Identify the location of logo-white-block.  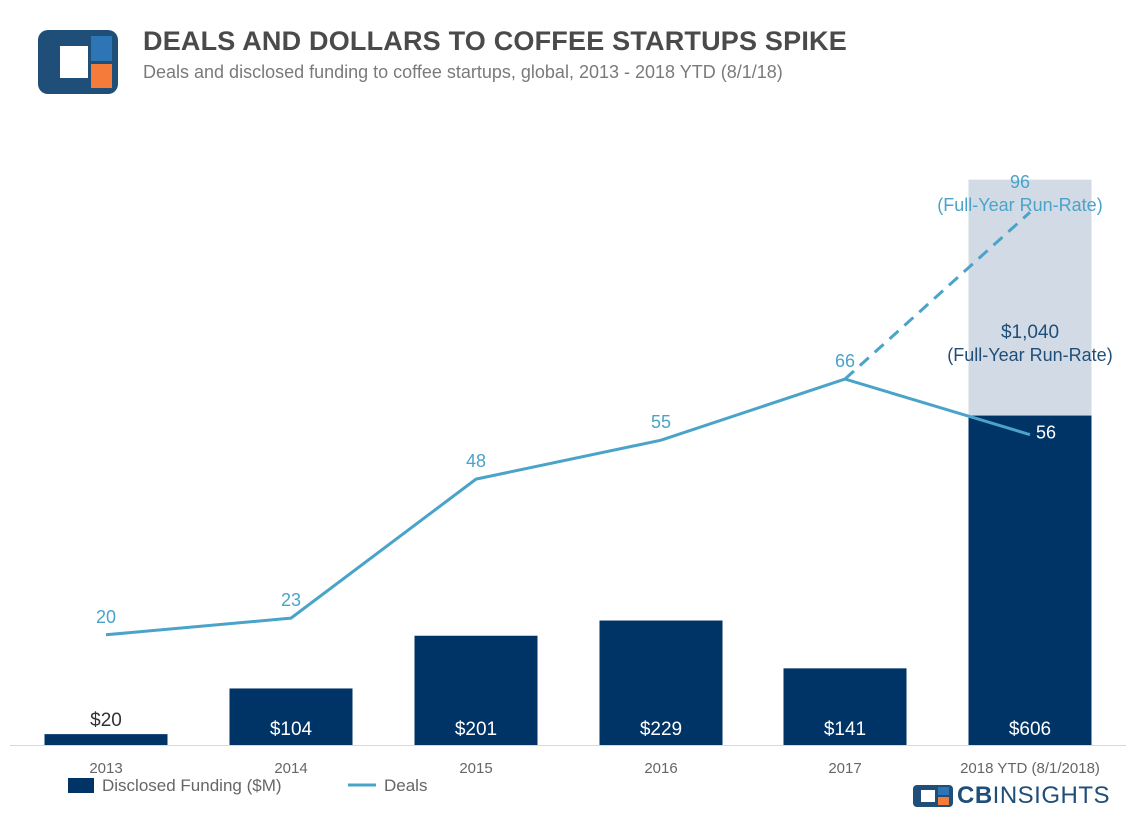
(74, 62).